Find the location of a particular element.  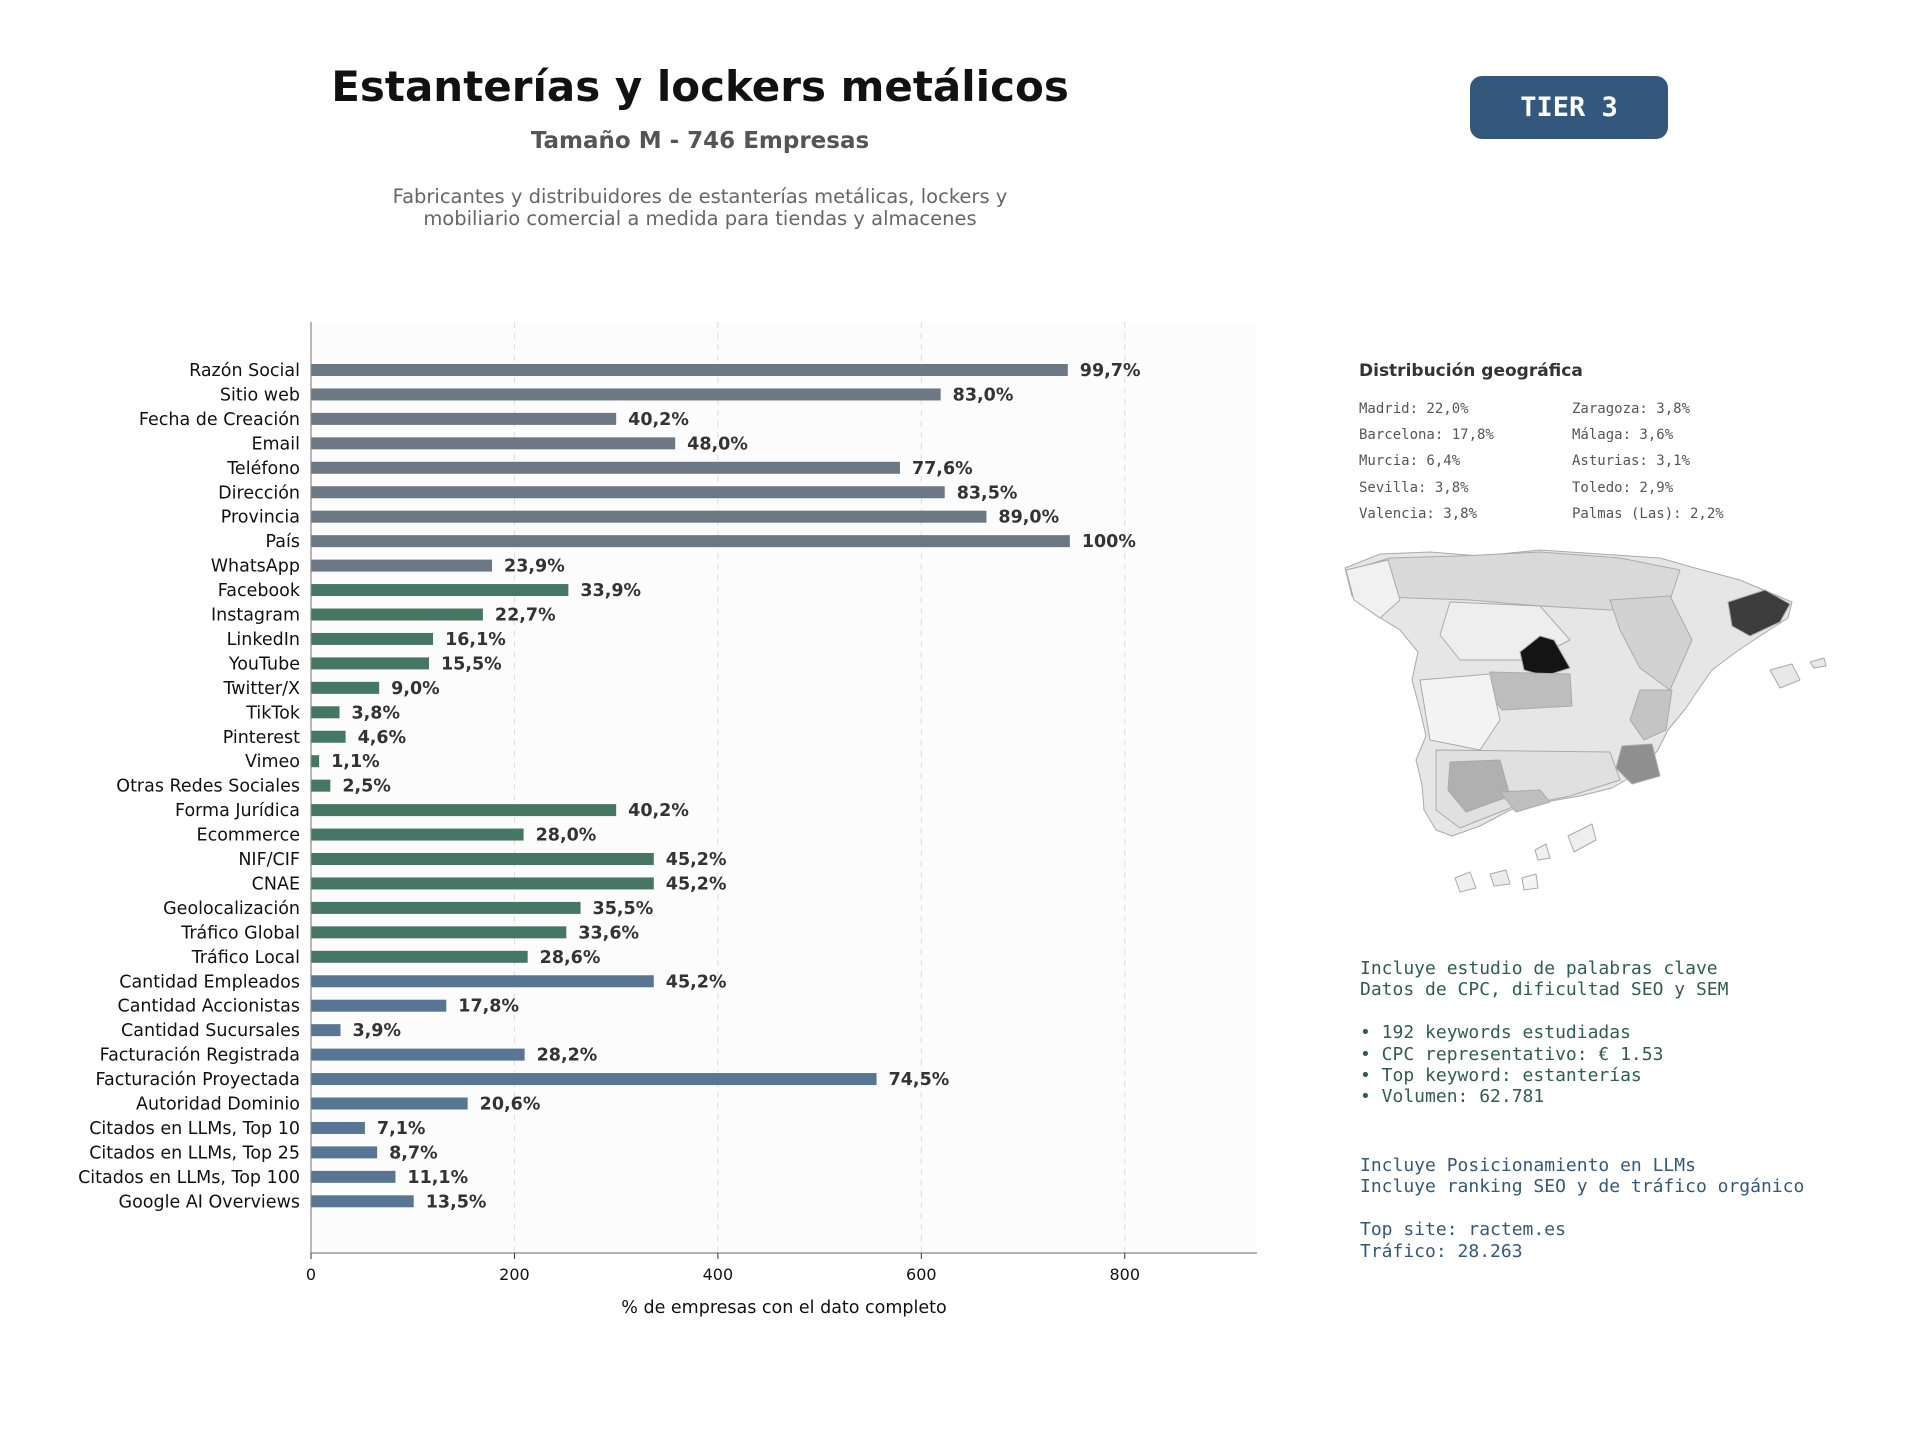

value-label: 89,0% is located at coordinates (1028, 518).